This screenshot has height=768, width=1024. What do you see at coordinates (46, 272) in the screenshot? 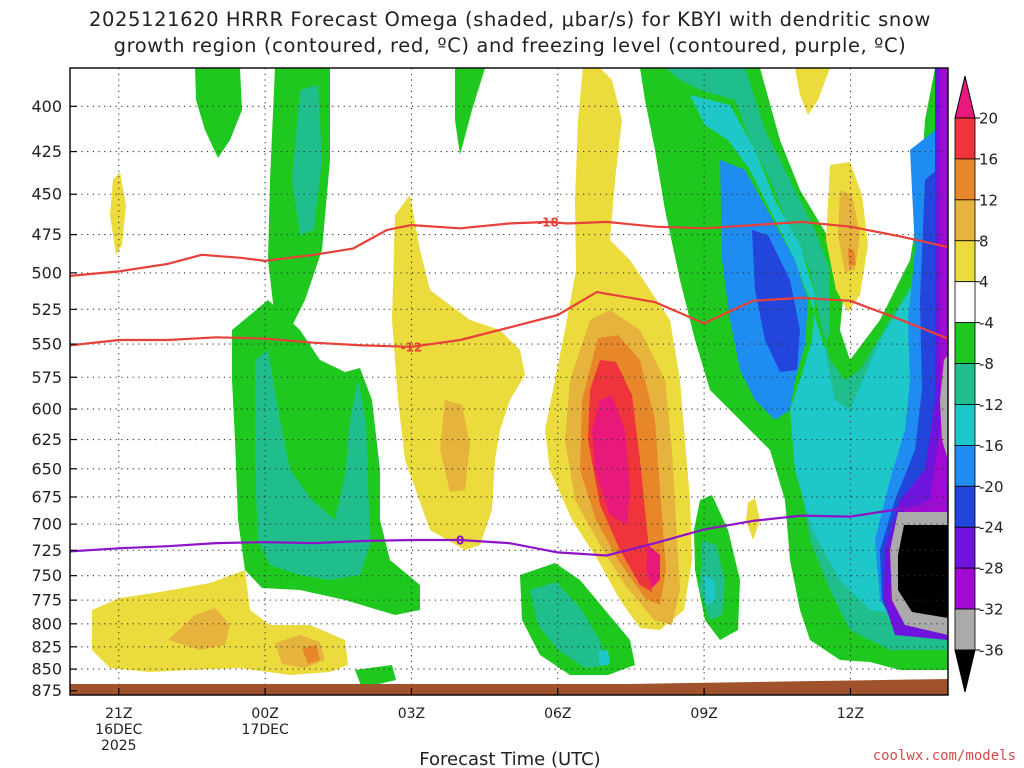
I see `y-tick-label: 500` at bounding box center [46, 272].